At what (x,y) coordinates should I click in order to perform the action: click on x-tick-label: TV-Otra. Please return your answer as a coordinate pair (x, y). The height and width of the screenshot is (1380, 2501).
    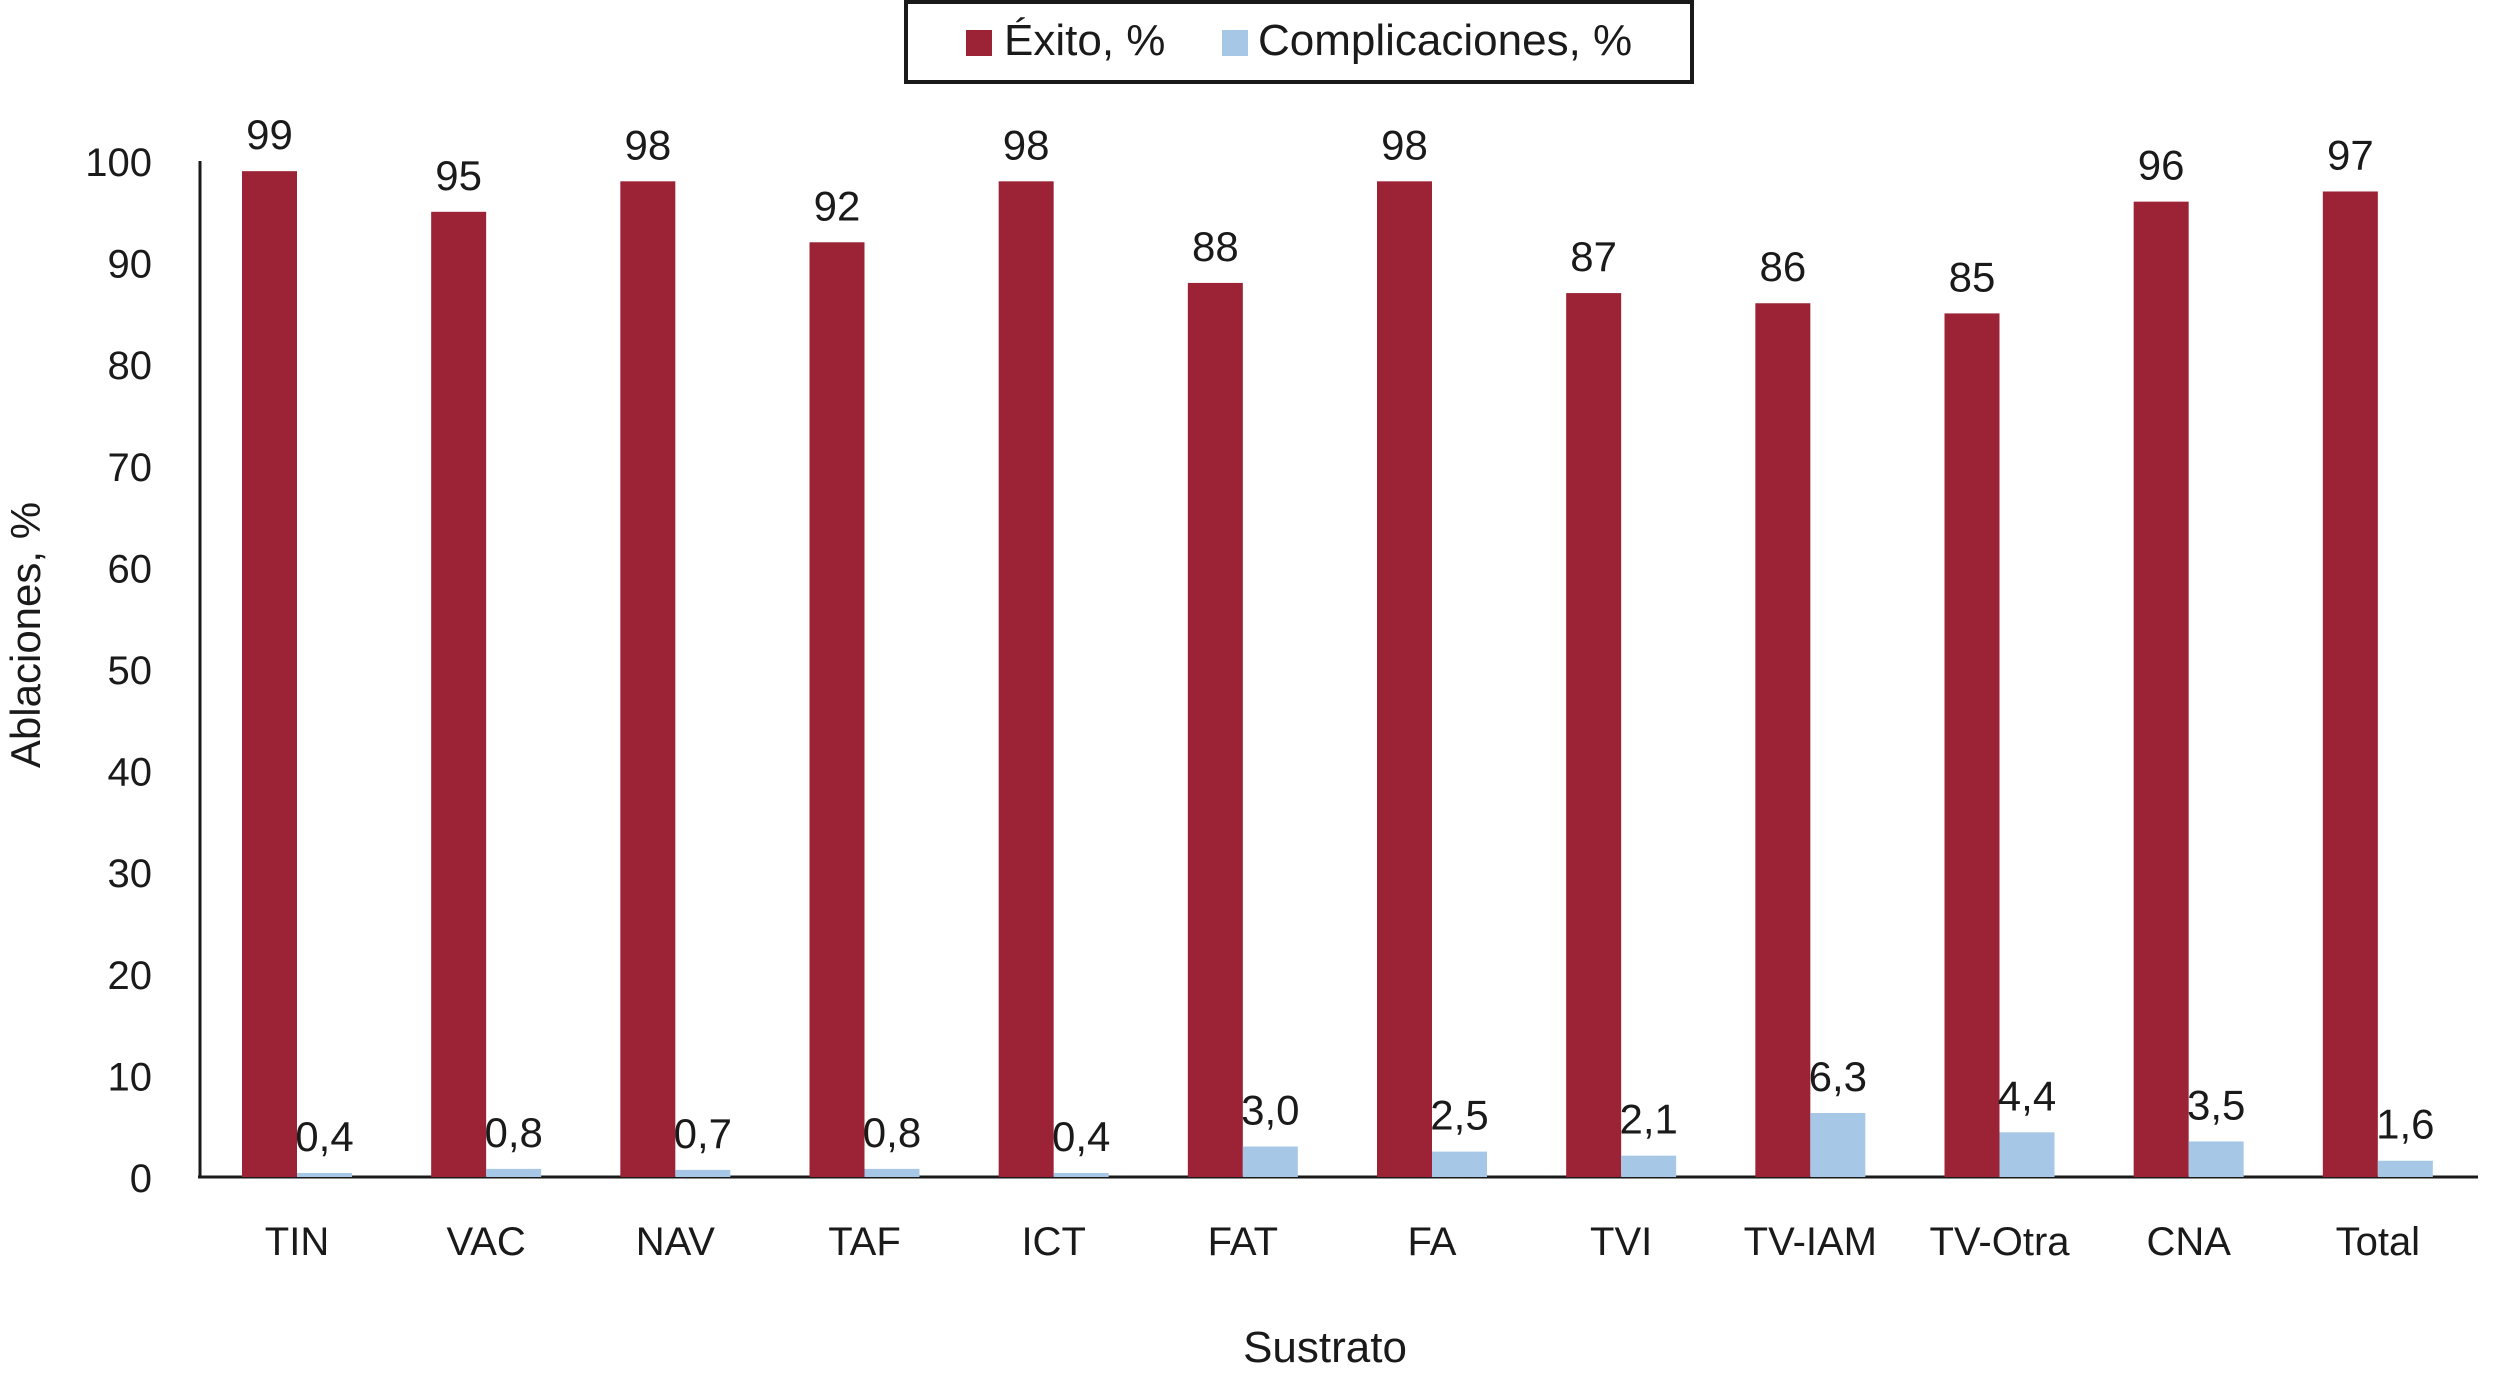
    Looking at the image, I should click on (1999, 1242).